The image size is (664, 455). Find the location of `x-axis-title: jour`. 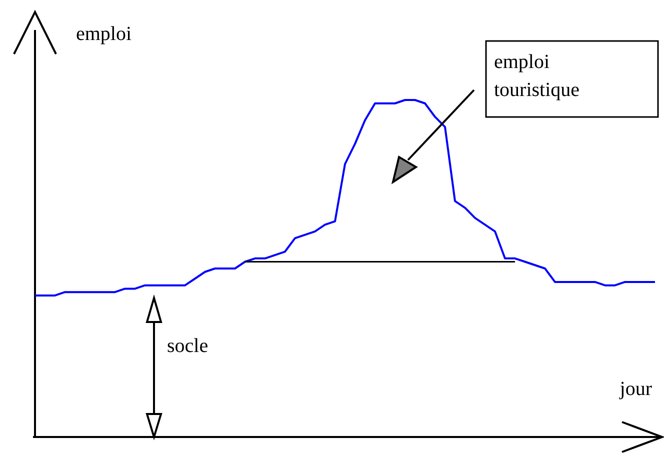

x-axis-title: jour is located at coordinates (635, 389).